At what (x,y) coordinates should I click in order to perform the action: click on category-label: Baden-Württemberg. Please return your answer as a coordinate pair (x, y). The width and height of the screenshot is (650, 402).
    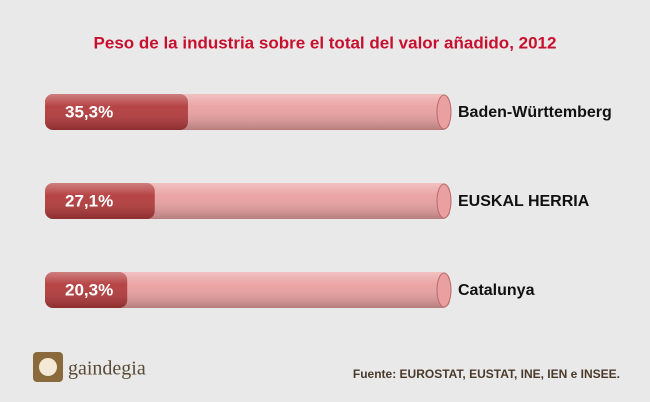
    Looking at the image, I should click on (535, 112).